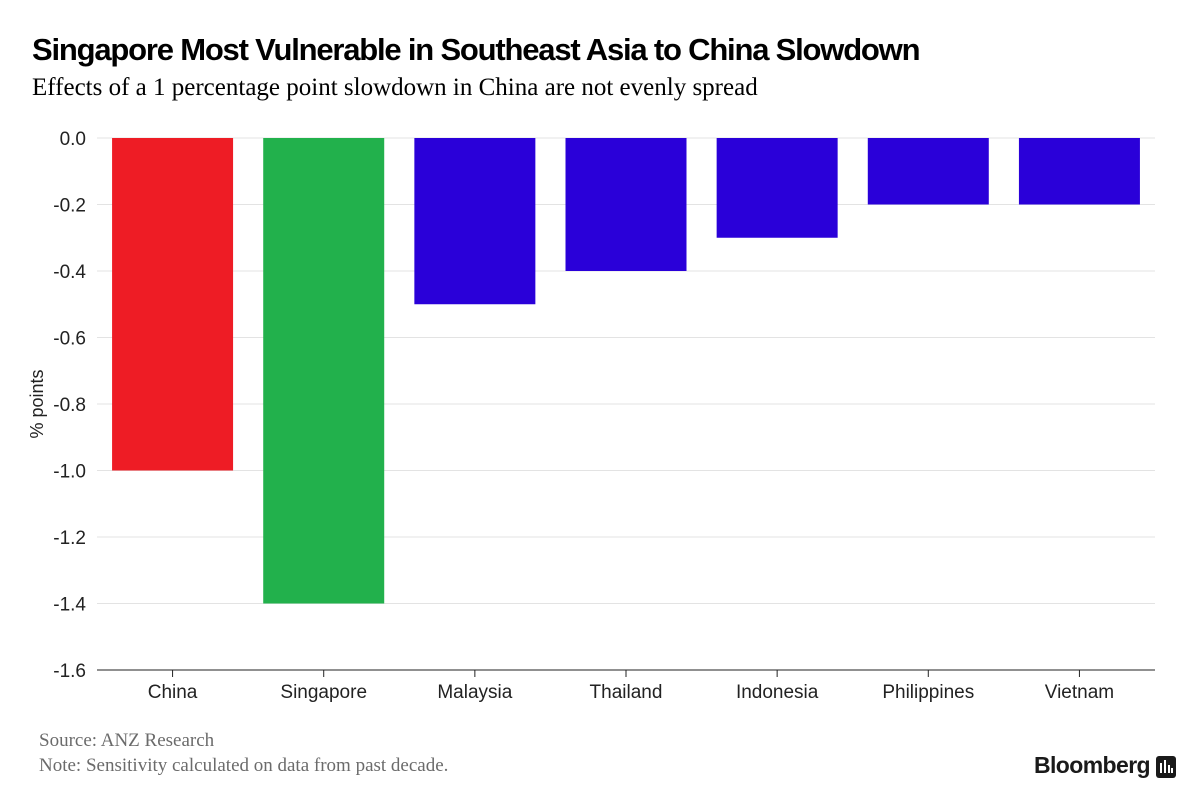 The height and width of the screenshot is (810, 1200). What do you see at coordinates (1166, 767) in the screenshot?
I see `bloomberg-logo-icon` at bounding box center [1166, 767].